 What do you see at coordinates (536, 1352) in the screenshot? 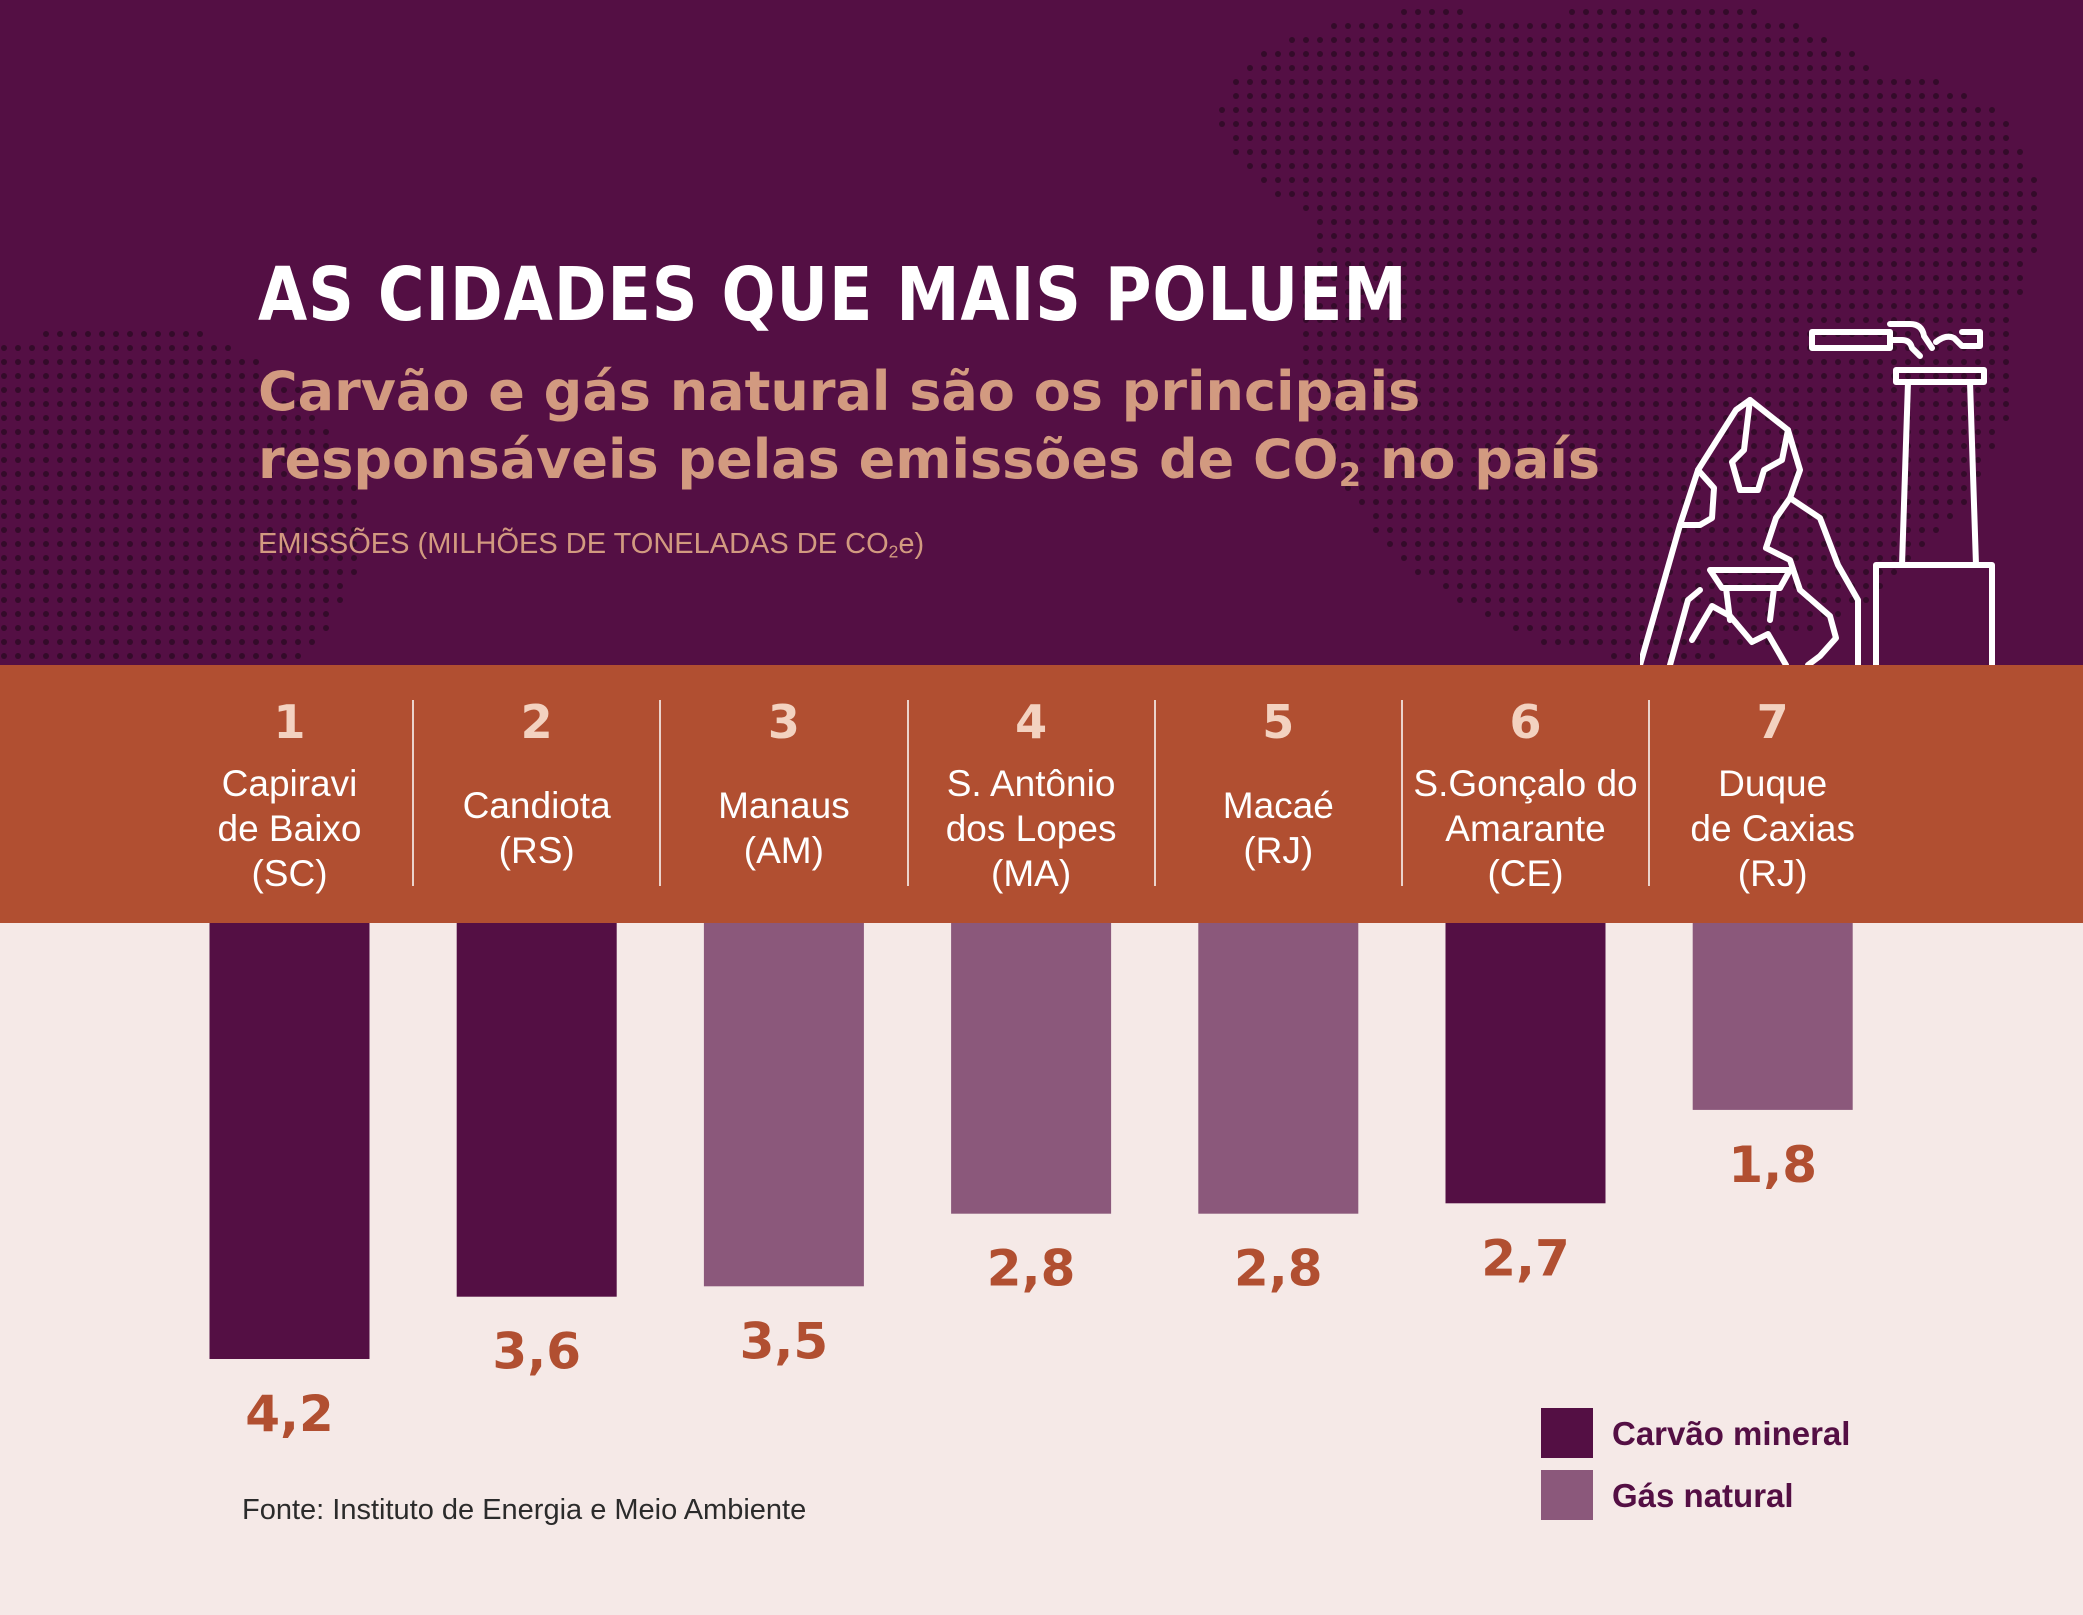
I see `bar-value-label-2: 3,6` at bounding box center [536, 1352].